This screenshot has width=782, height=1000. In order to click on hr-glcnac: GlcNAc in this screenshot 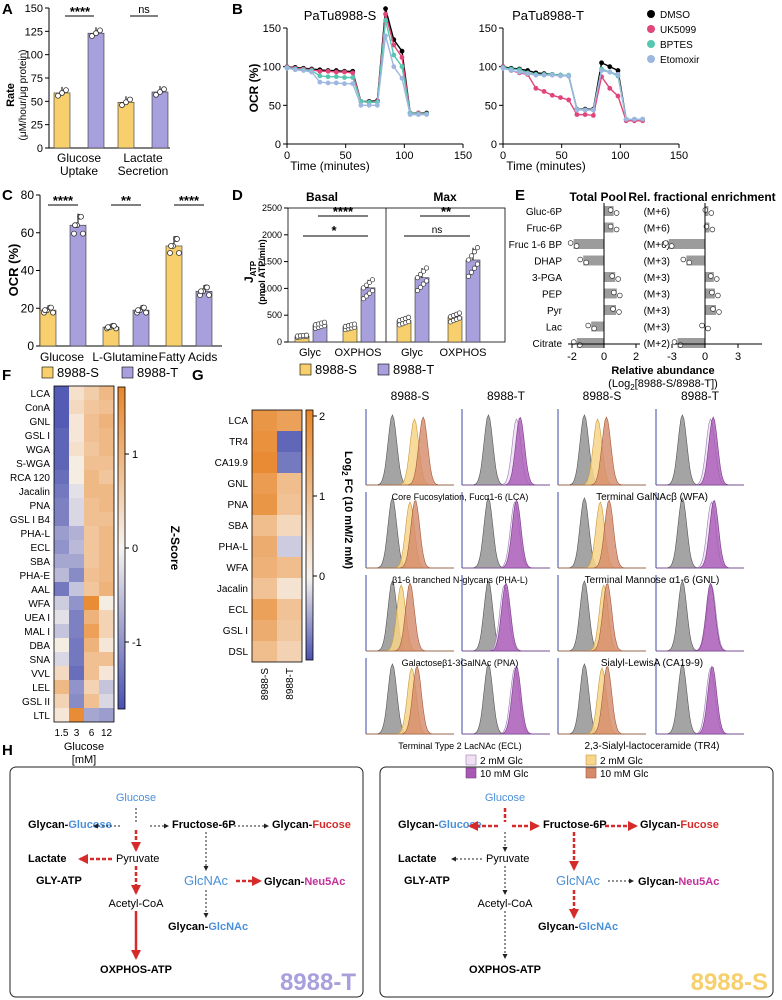, I will do `click(578, 880)`.